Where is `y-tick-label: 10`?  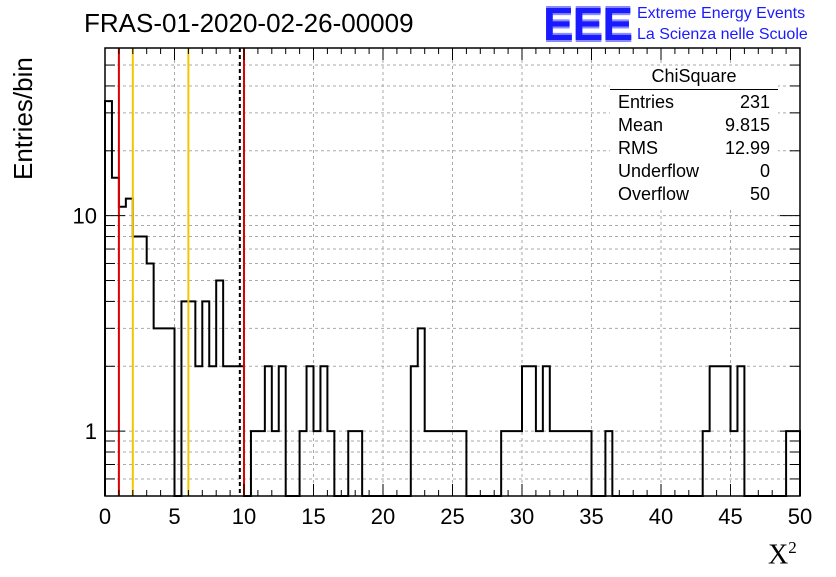
y-tick-label: 10 is located at coordinates (85, 216).